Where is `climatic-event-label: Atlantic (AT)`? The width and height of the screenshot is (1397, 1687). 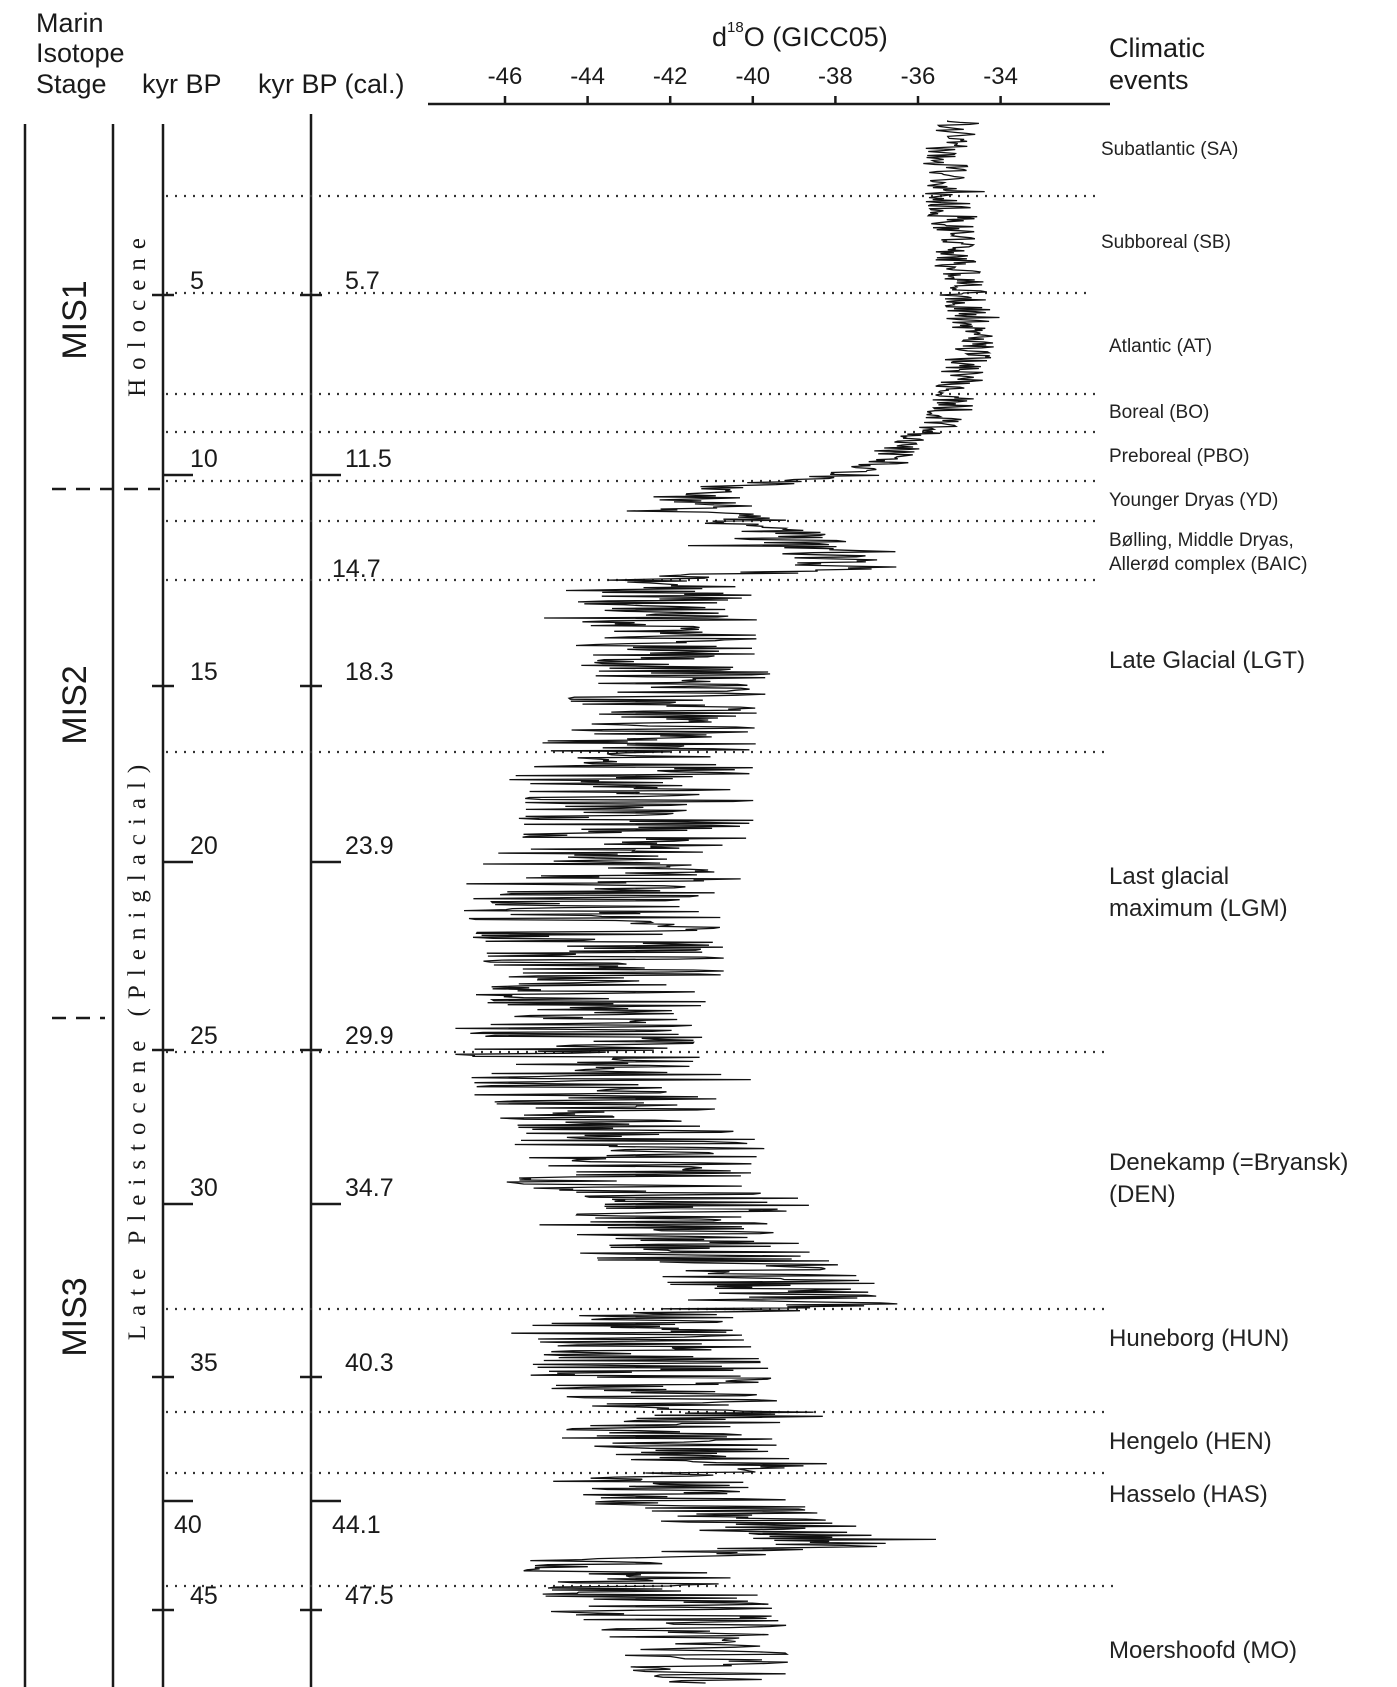
climatic-event-label: Atlantic (AT) is located at coordinates (1160, 346).